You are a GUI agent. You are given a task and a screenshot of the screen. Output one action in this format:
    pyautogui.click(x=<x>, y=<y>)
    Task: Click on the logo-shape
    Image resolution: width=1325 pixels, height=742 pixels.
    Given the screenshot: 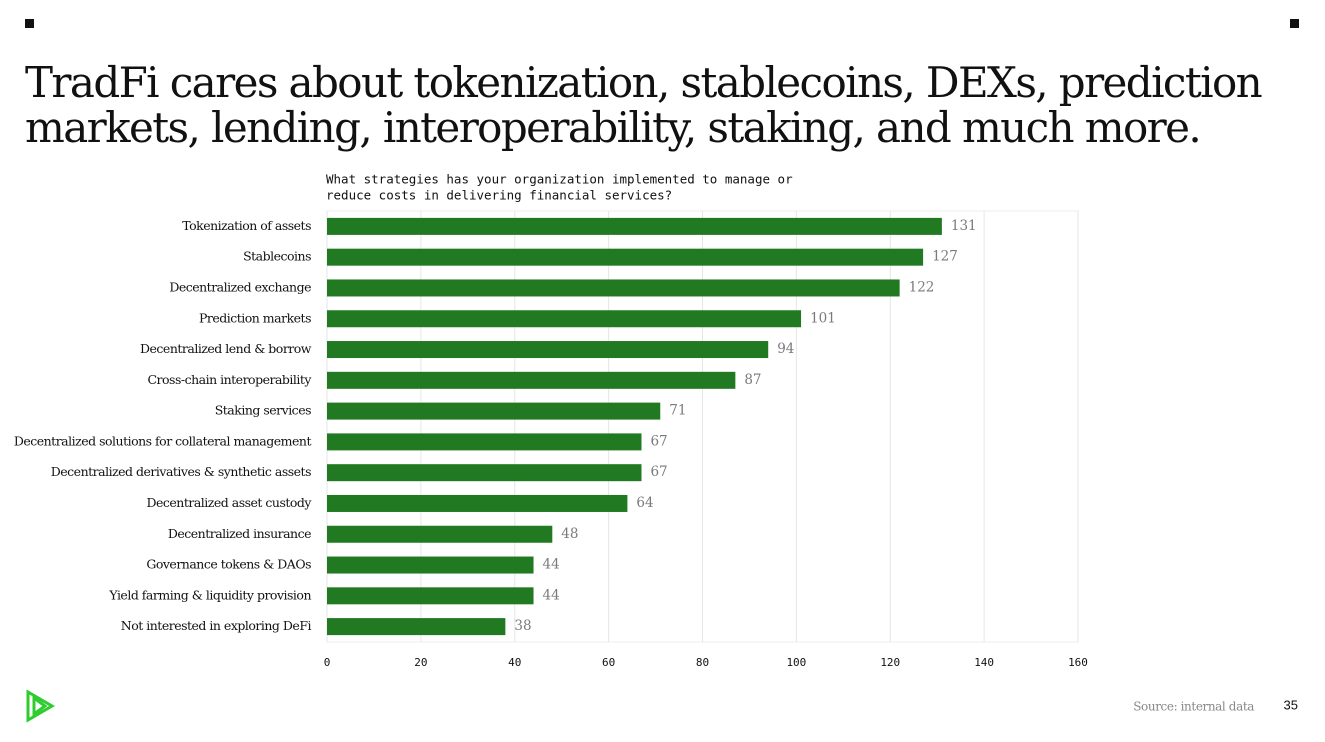 What is the action you would take?
    pyautogui.click(x=40, y=706)
    